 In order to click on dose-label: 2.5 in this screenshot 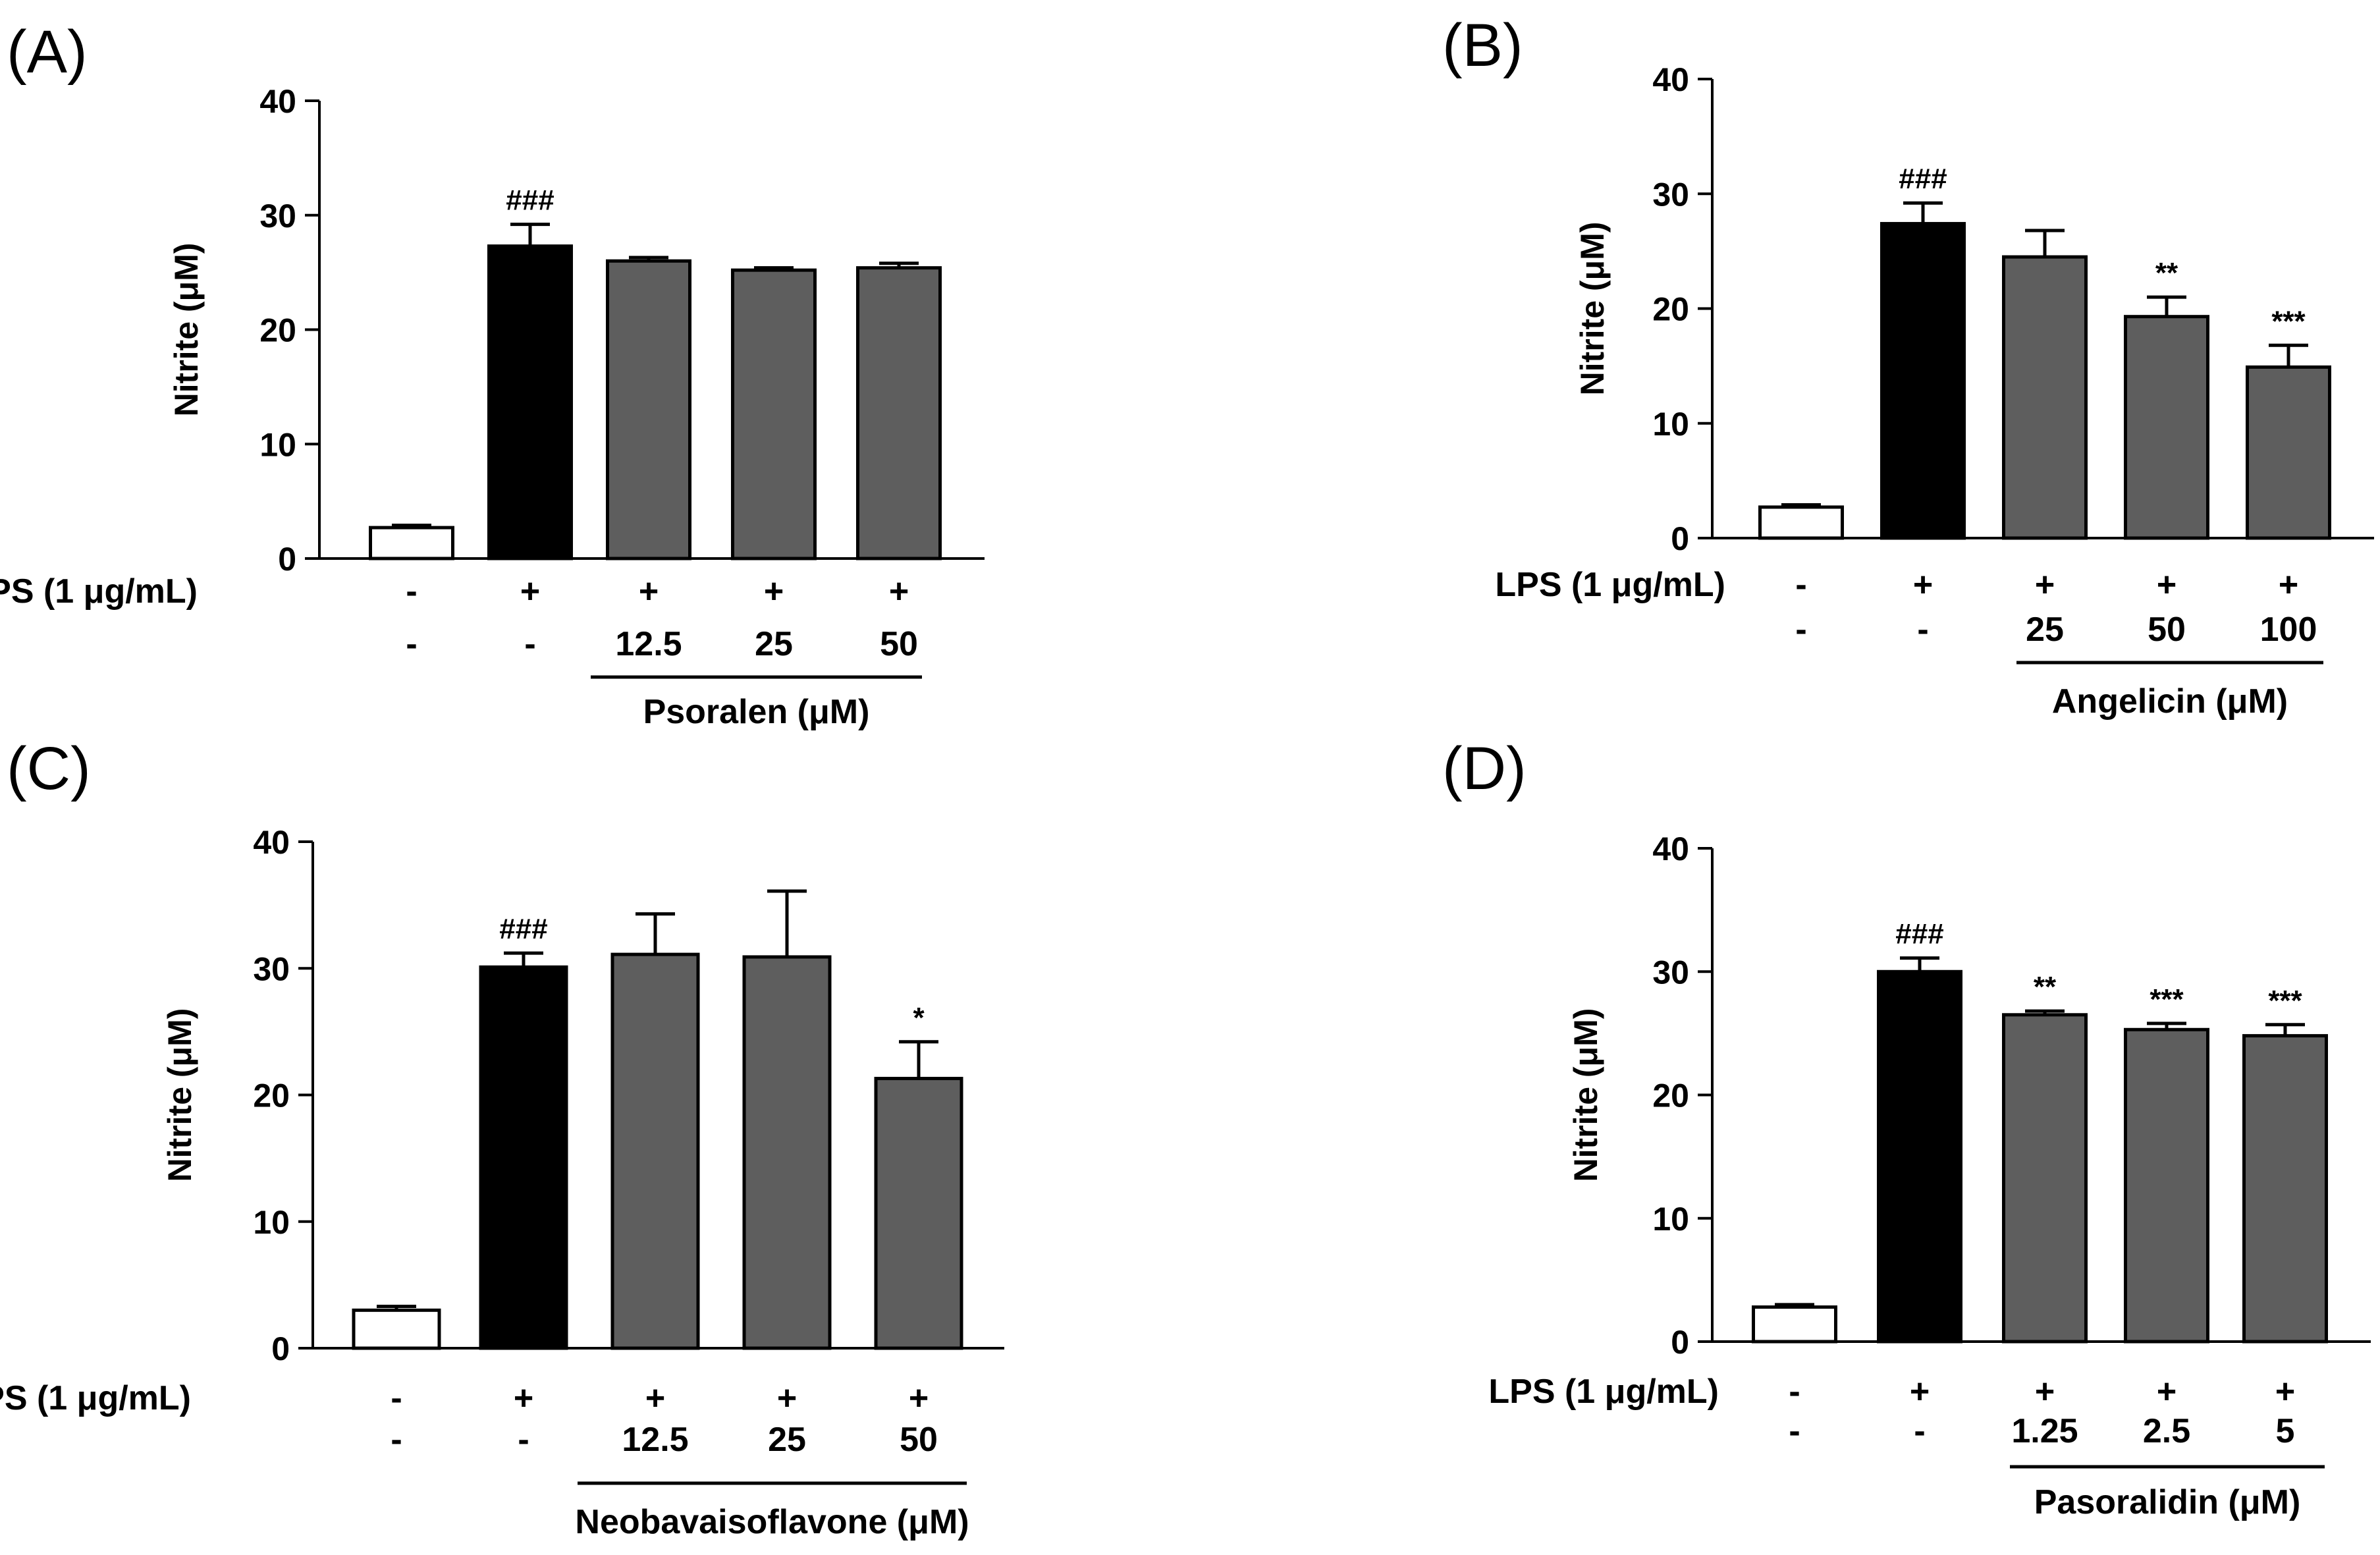, I will do `click(2166, 1431)`.